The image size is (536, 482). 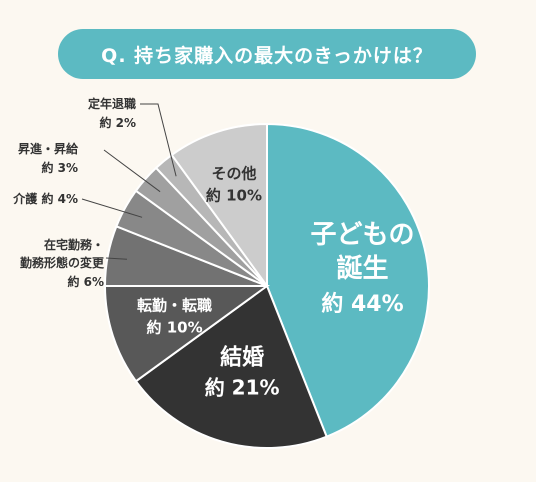 What do you see at coordinates (174, 305) in the screenshot?
I see `slice-label: 転勤・転職` at bounding box center [174, 305].